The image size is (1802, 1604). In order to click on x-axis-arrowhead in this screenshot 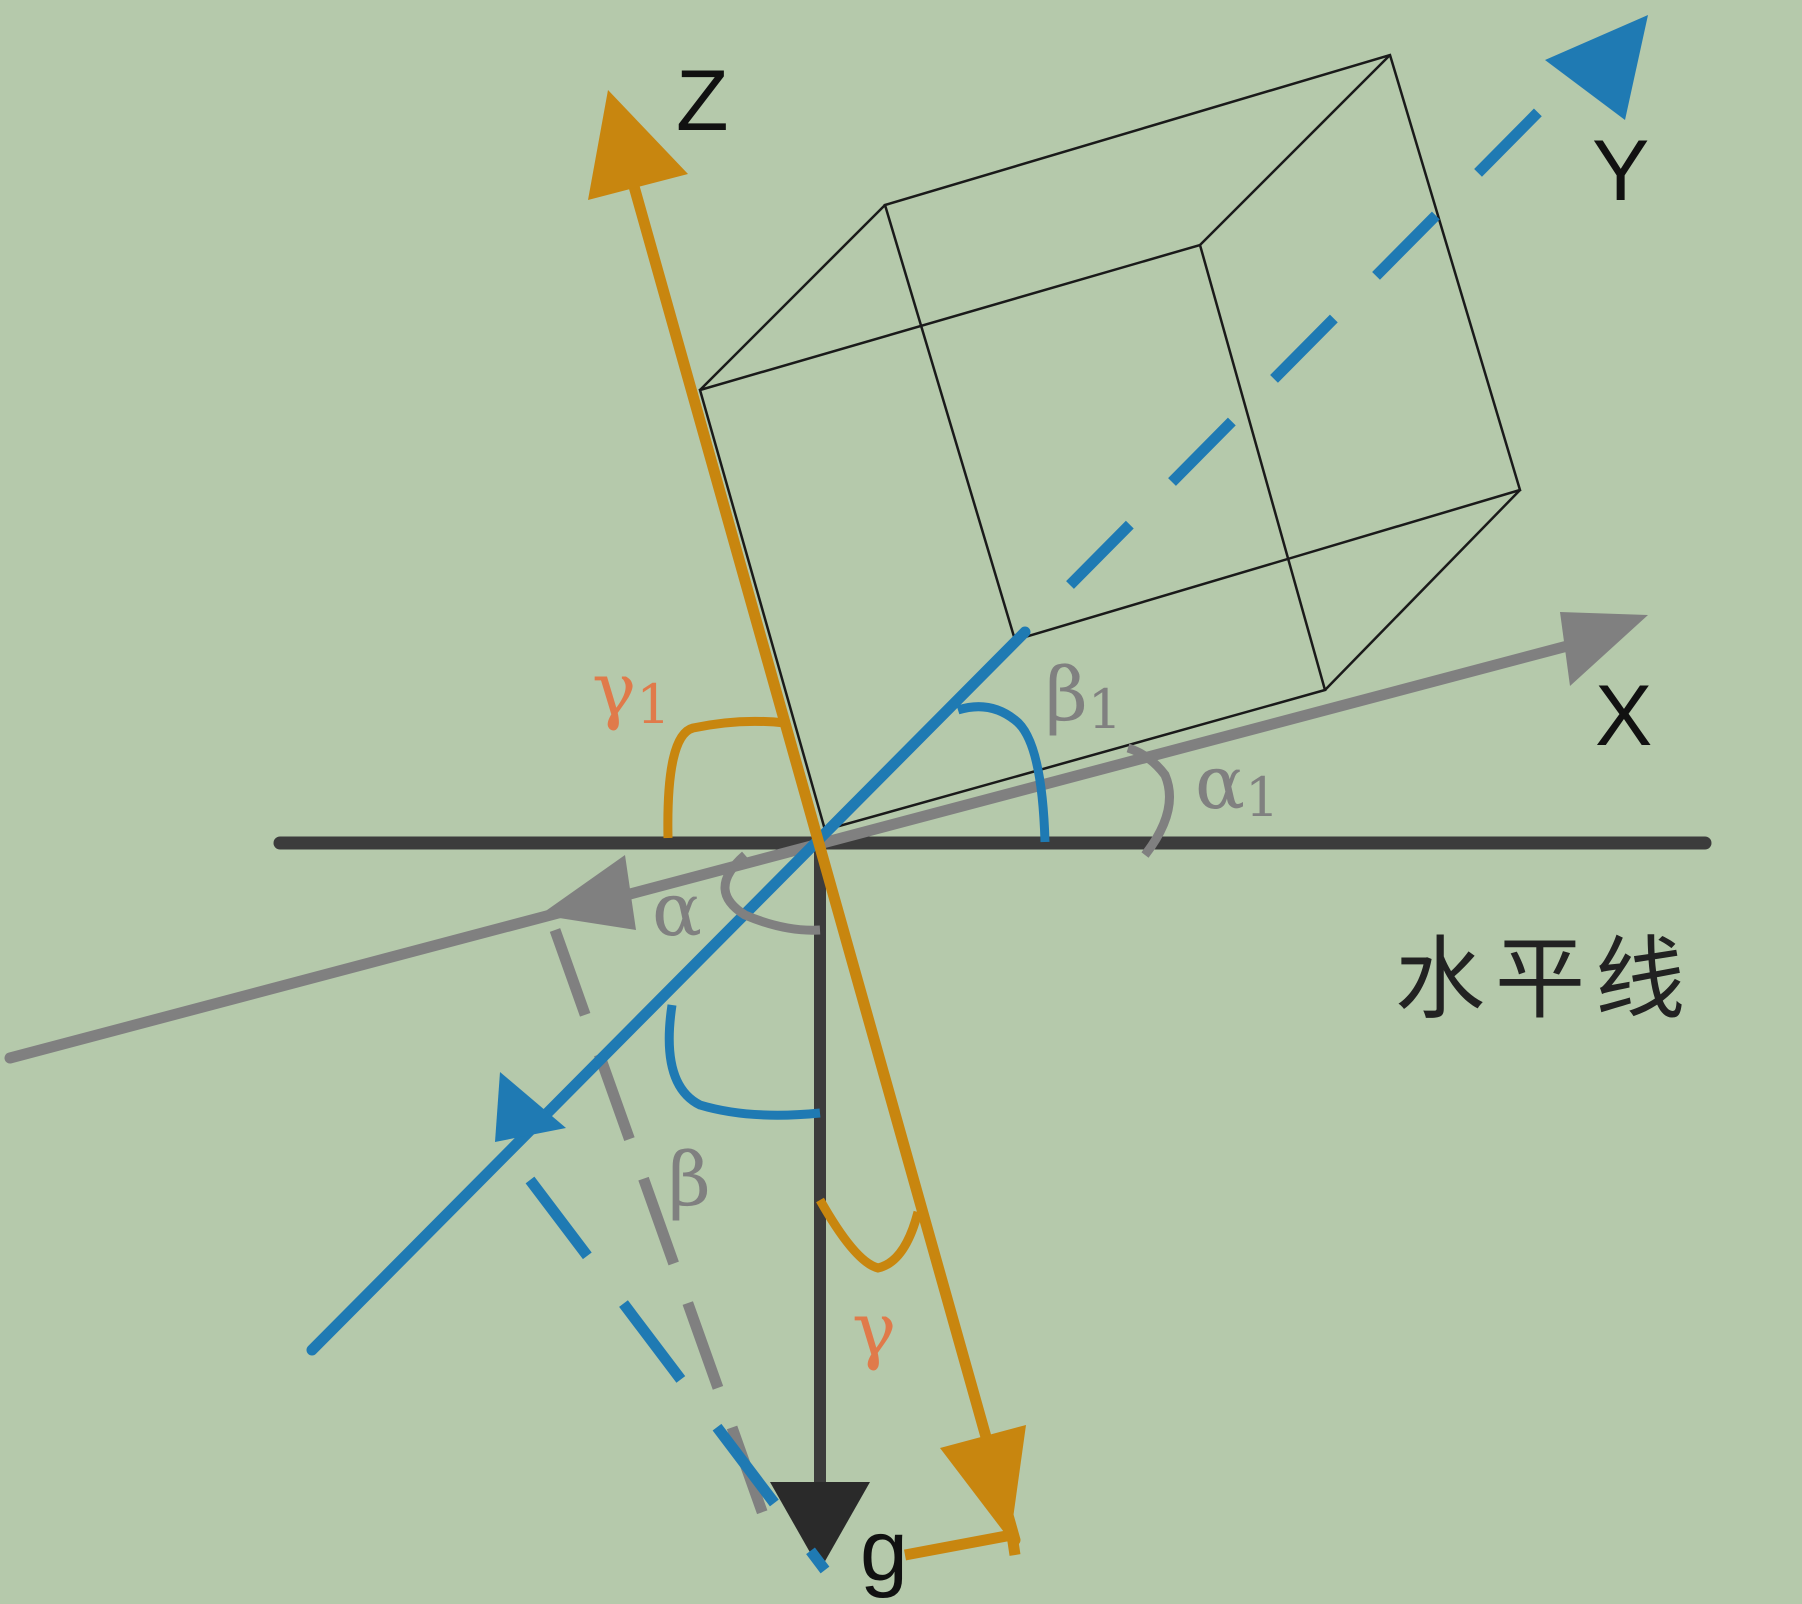, I will do `click(1604, 649)`.